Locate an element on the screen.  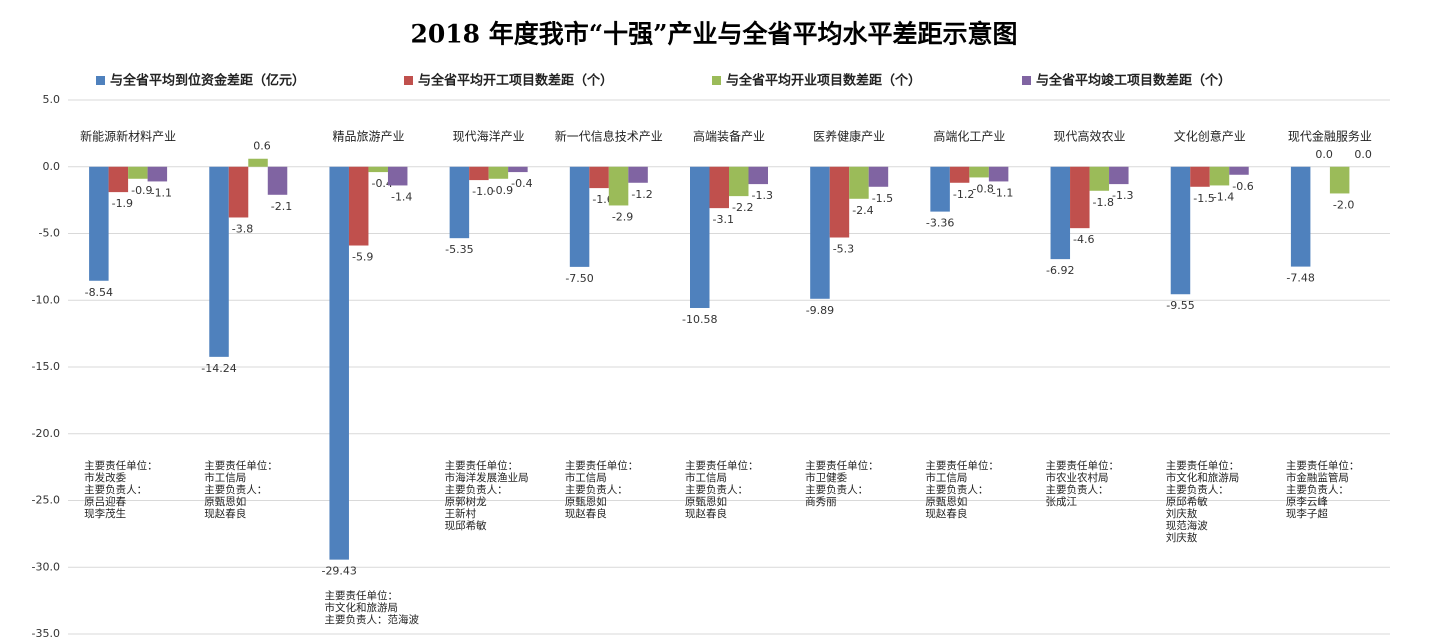
note-line: 市发改委 is located at coordinates (105, 477).